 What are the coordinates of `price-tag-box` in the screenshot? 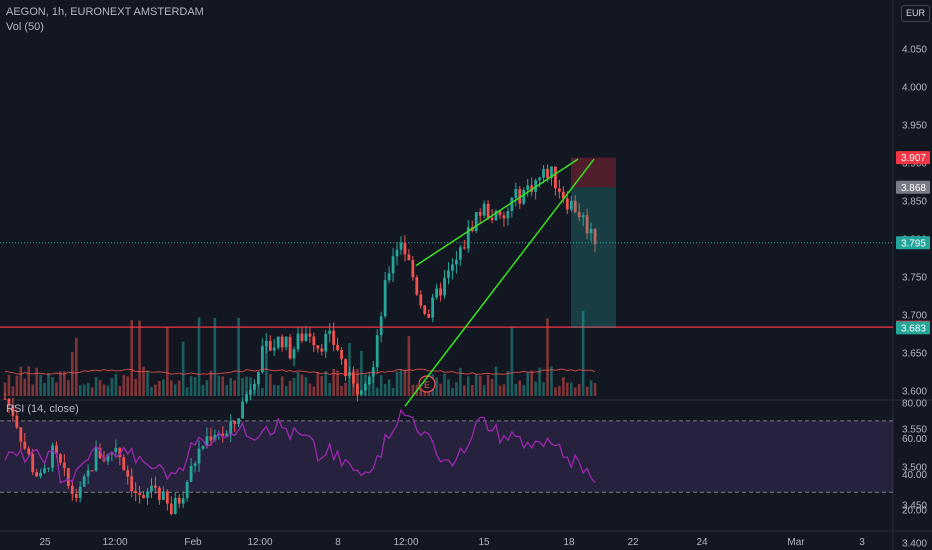 It's located at (913, 243).